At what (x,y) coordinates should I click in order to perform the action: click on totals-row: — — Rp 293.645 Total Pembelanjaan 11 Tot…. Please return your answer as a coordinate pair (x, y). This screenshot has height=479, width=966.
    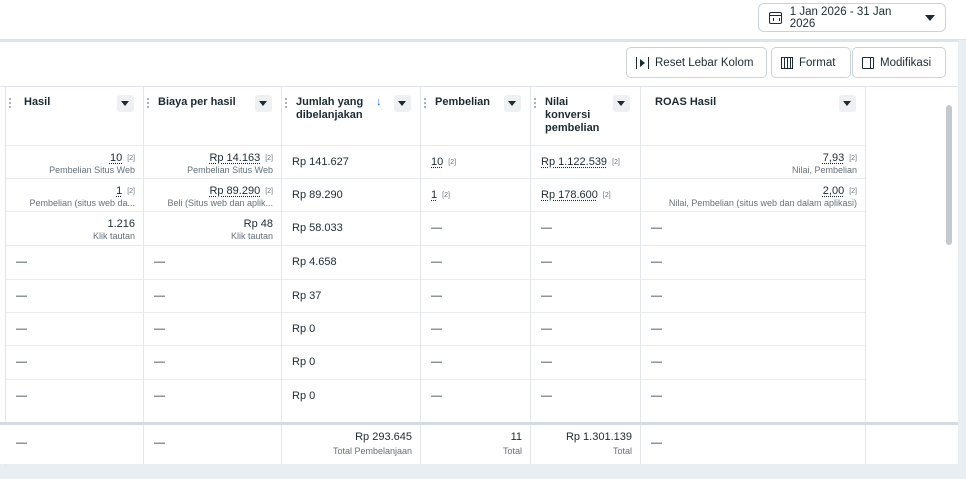
    Looking at the image, I should click on (479, 443).